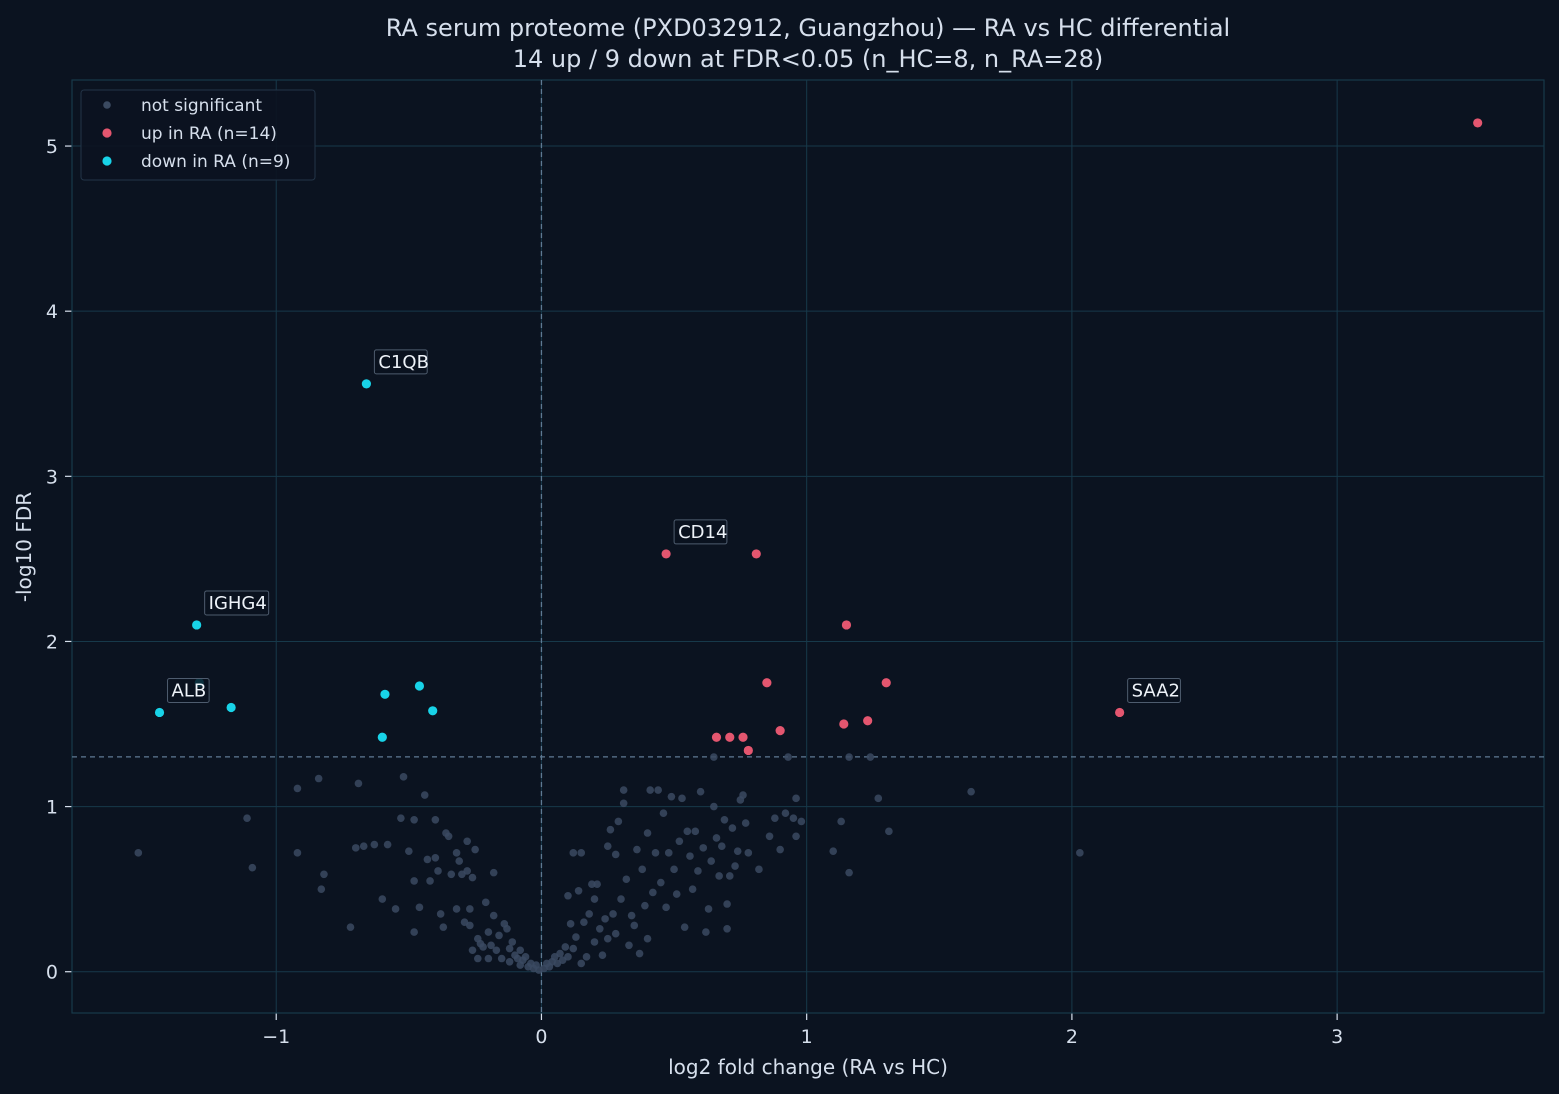  I want to click on legend-frame, so click(198, 135).